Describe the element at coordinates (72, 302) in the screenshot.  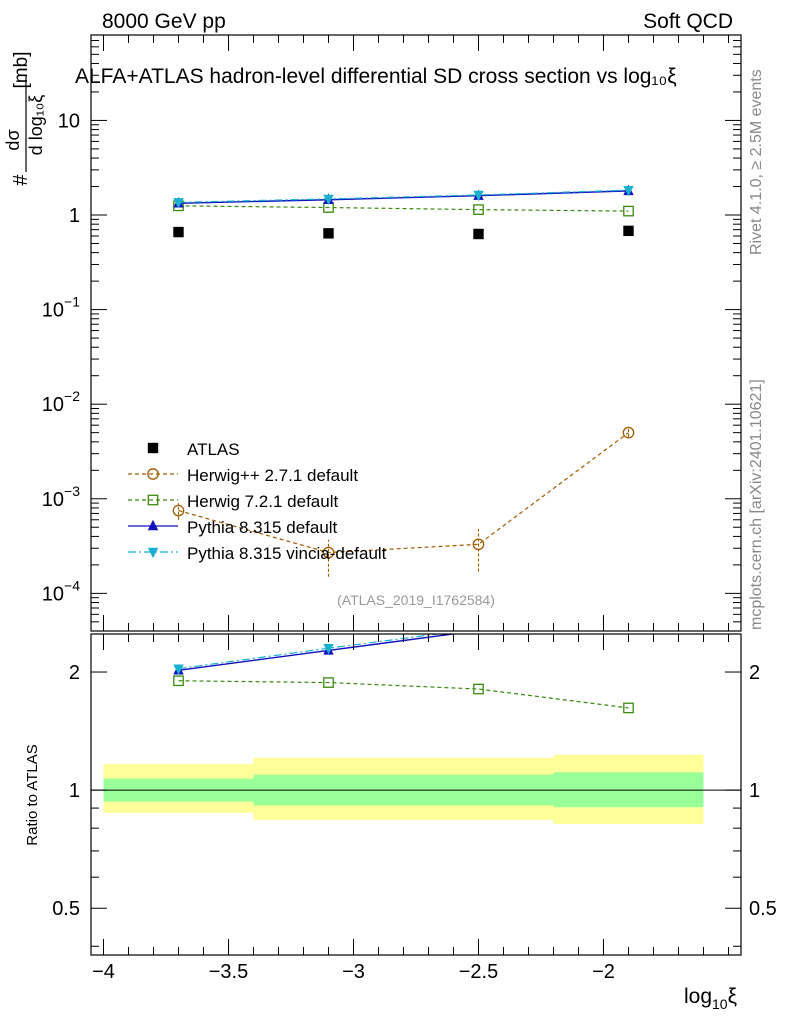
I see `main-y-tick-exponent: −1` at that location.